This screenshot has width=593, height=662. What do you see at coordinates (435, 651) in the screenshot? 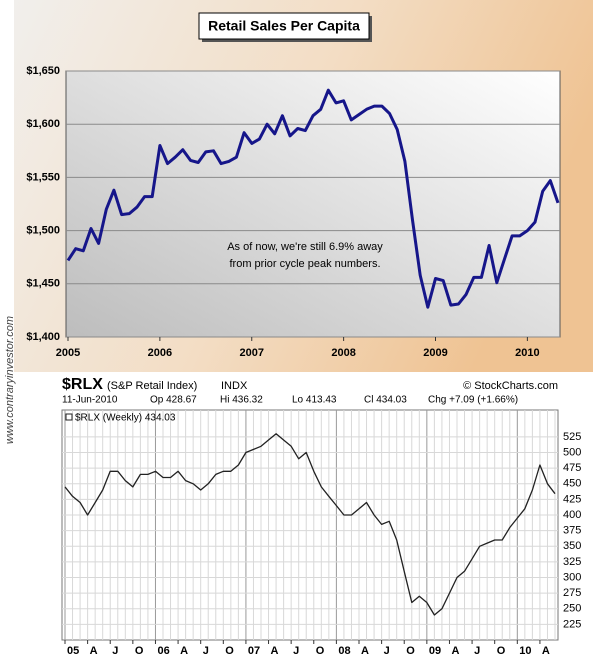
I see `x-tick-label: 09` at bounding box center [435, 651].